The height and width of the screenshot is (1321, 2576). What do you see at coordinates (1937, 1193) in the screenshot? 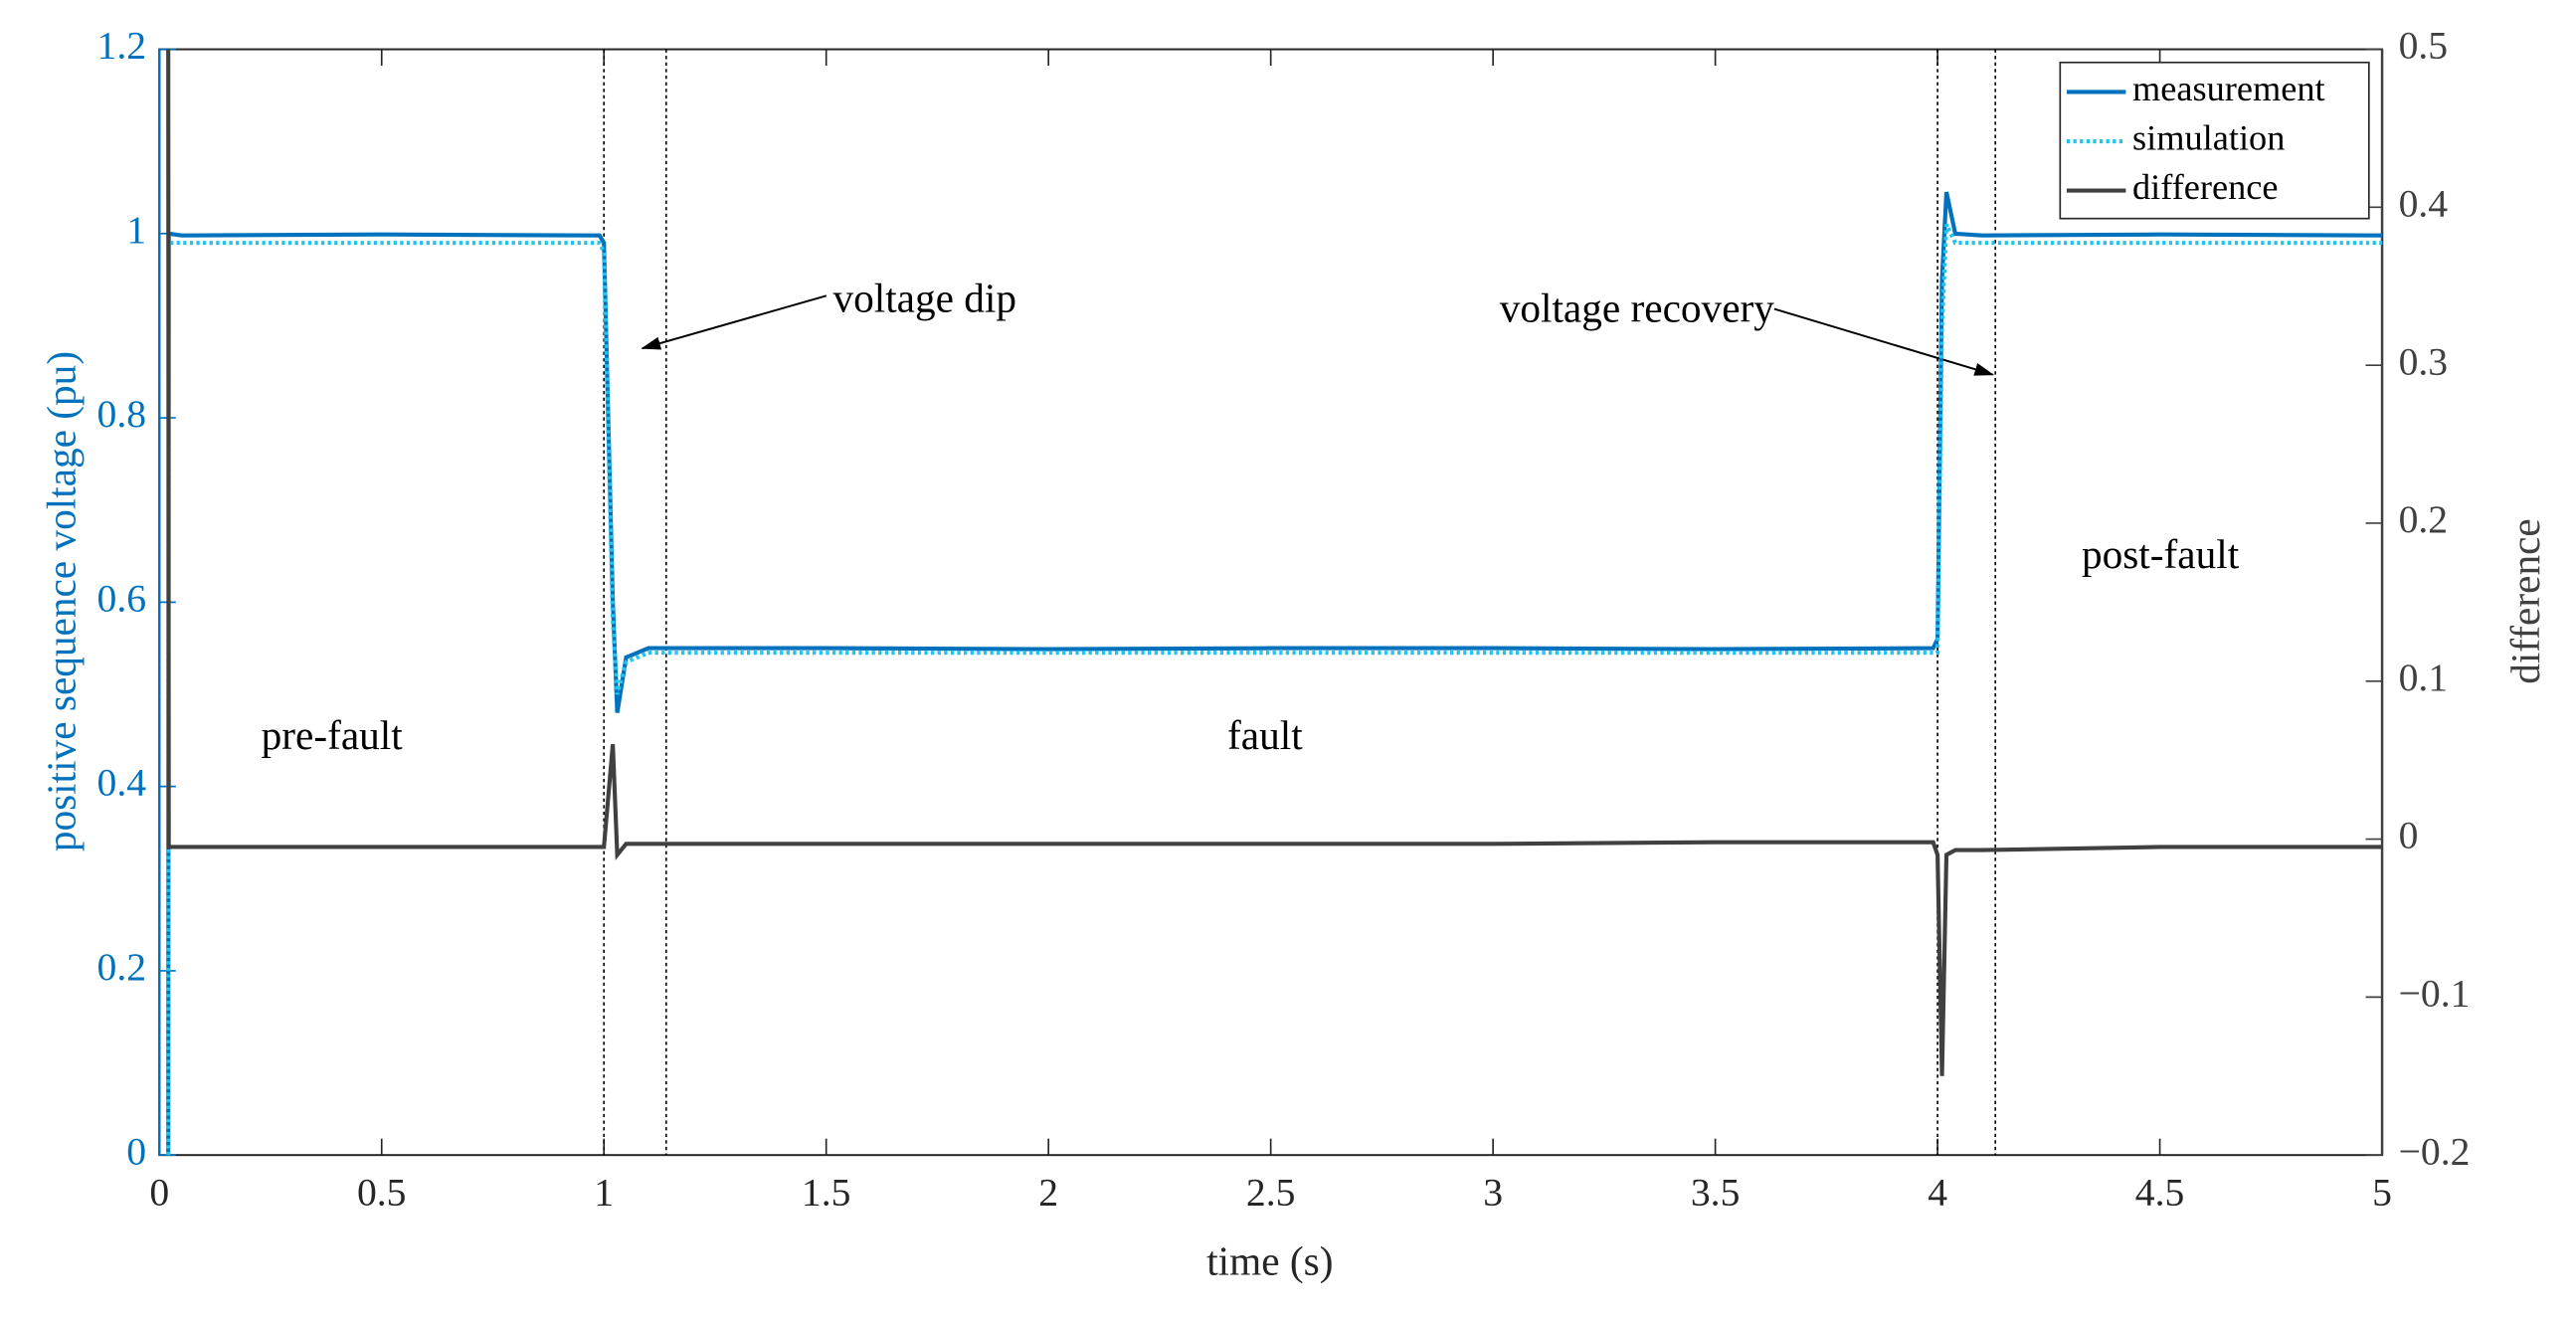
I see `x-tick-label: 4` at bounding box center [1937, 1193].